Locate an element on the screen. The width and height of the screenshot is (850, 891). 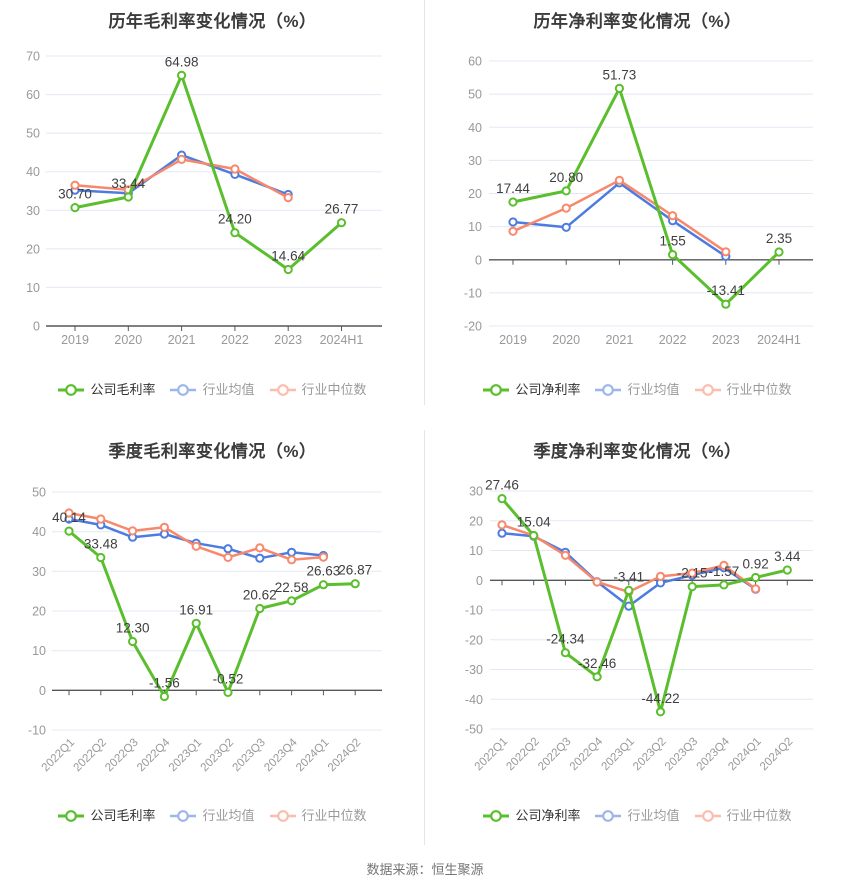
value-label: 14.64 is located at coordinates (288, 256).